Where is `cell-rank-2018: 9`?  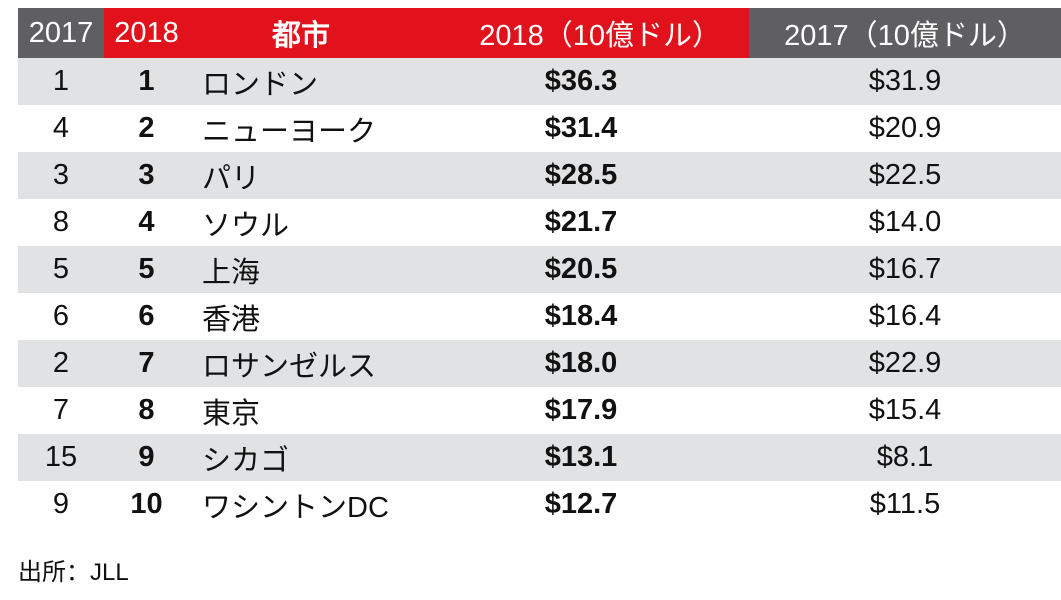 cell-rank-2018: 9 is located at coordinates (146, 457).